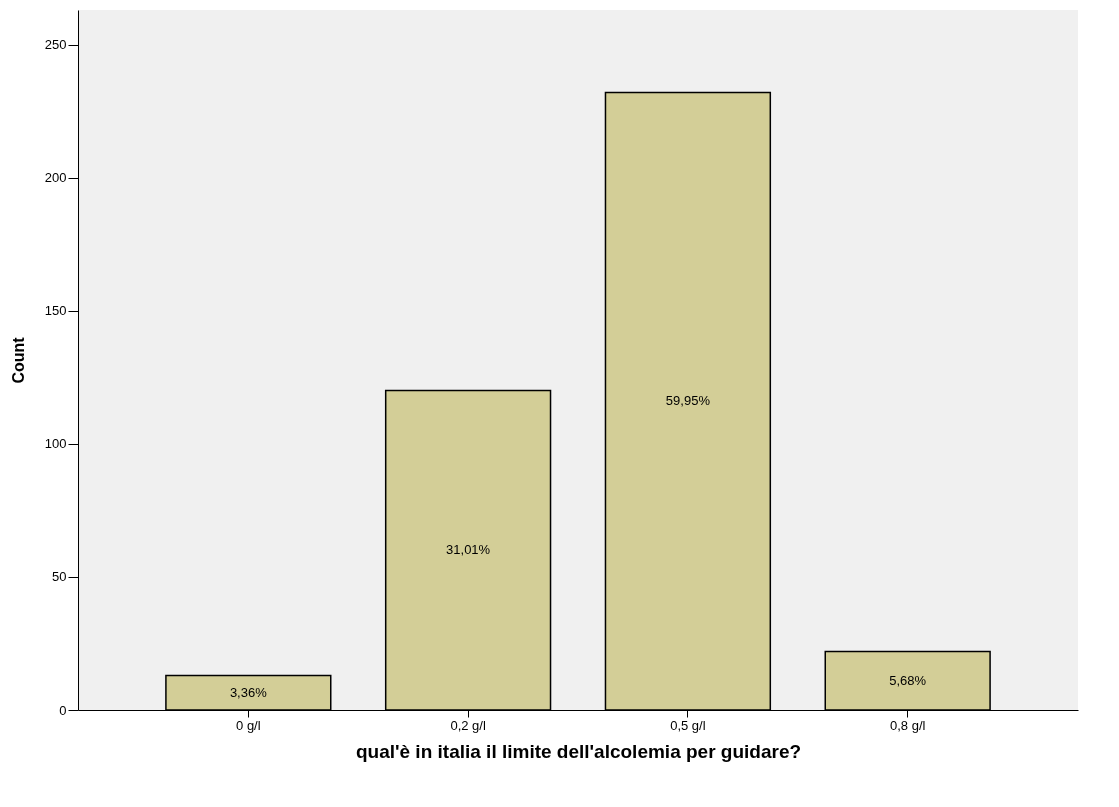  What do you see at coordinates (907, 725) in the screenshot?
I see `x-tick-label: 0,8 g/l` at bounding box center [907, 725].